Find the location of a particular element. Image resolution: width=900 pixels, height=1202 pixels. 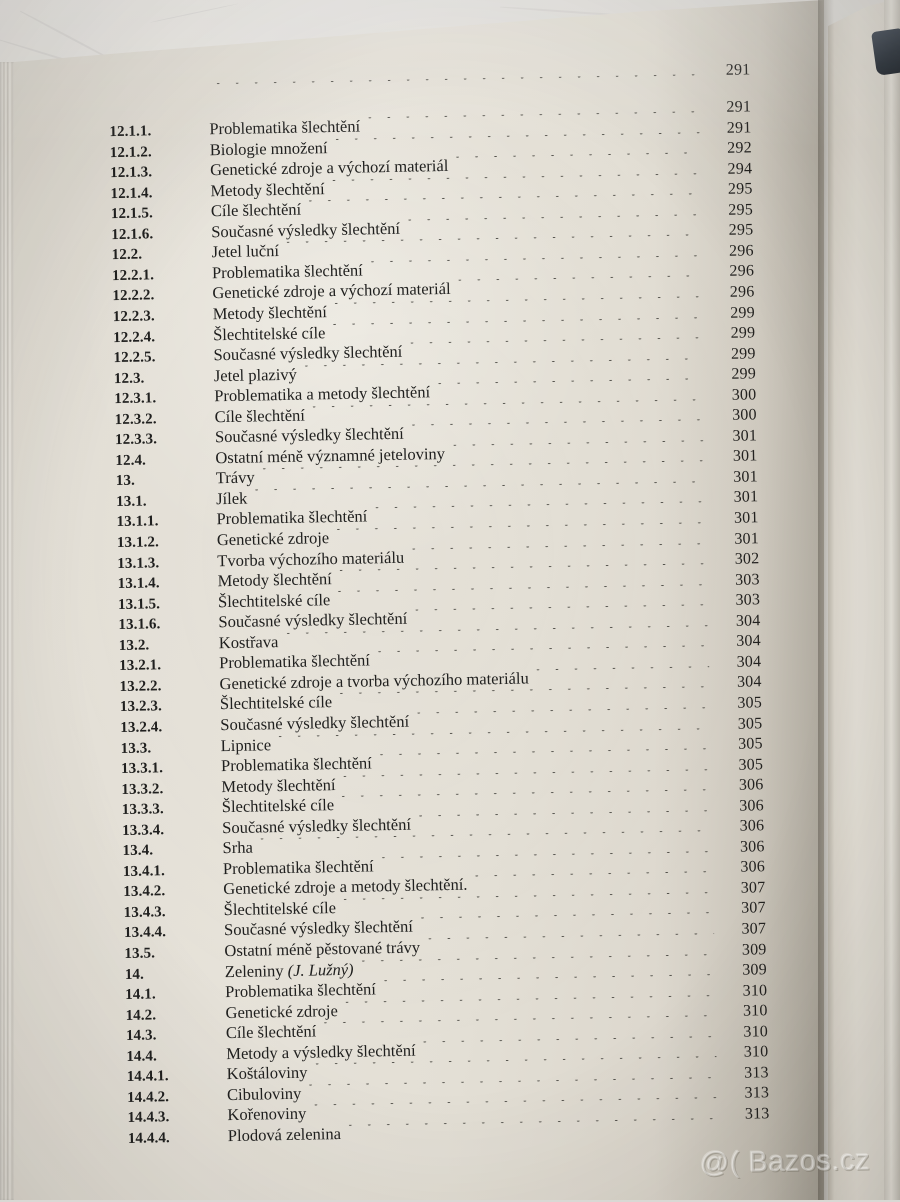

toc-entry-number: 14.4.4. is located at coordinates (117, 1139).